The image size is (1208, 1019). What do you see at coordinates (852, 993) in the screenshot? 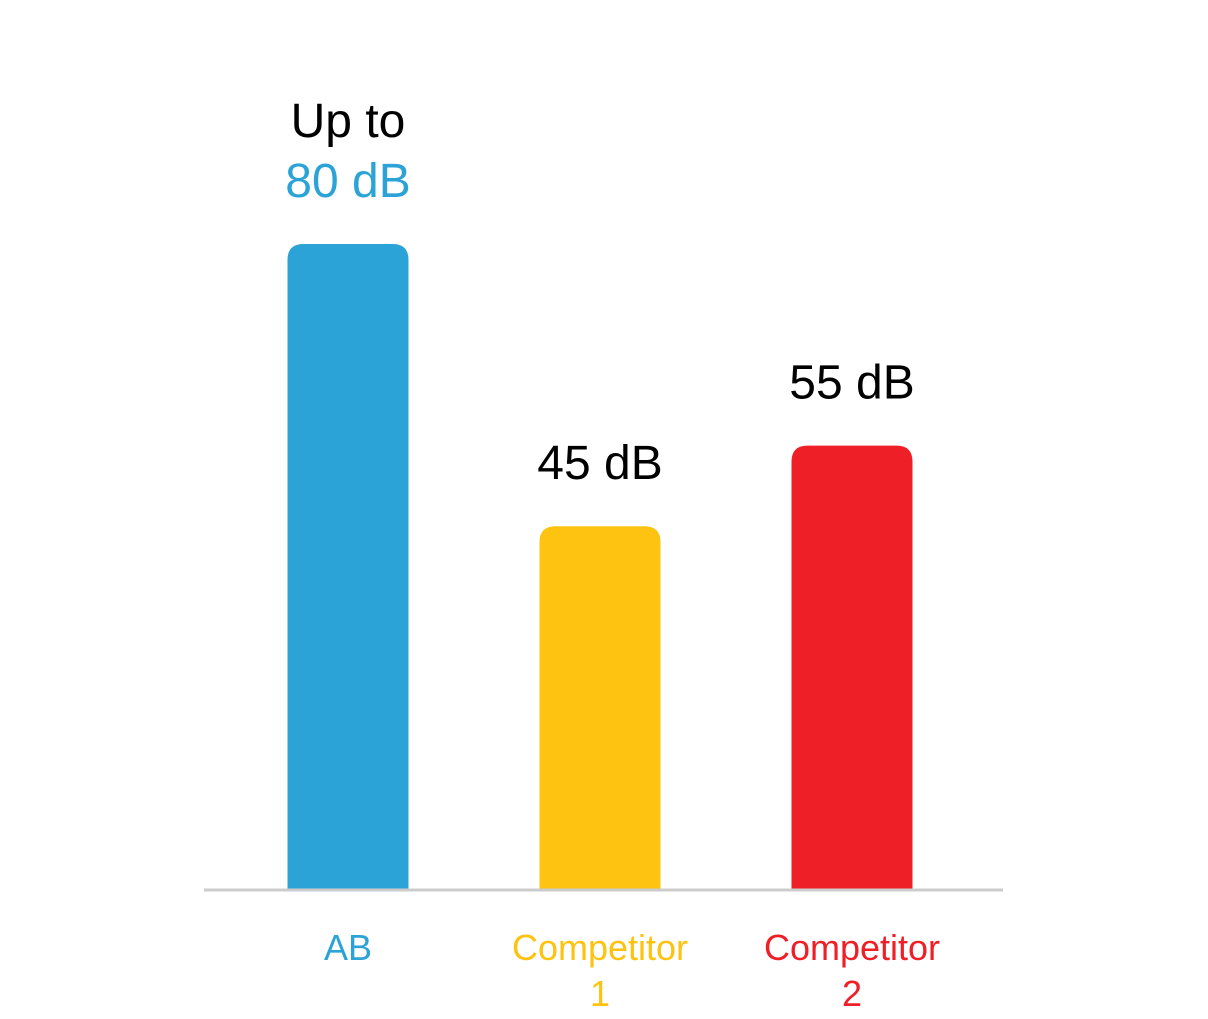
I see `category-label: 2` at bounding box center [852, 993].